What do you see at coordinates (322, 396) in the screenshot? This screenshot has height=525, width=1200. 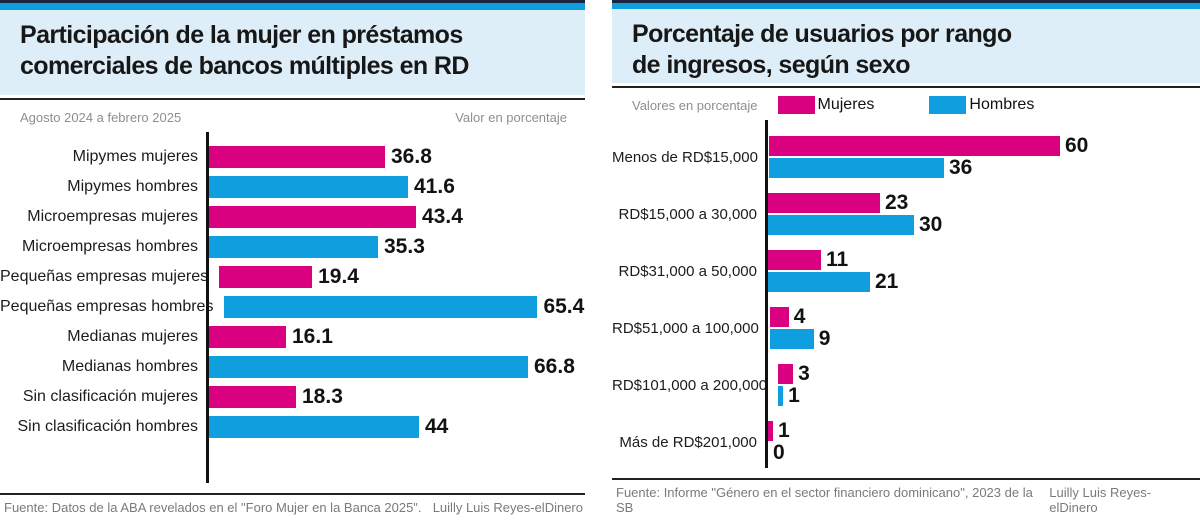 I see `value-label: 18.3` at bounding box center [322, 396].